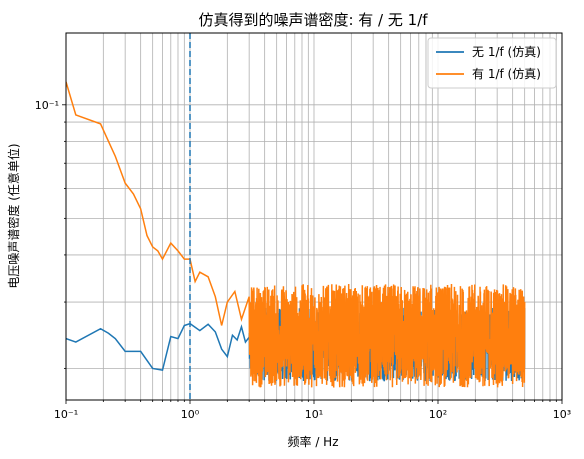 This screenshot has width=584, height=459. I want to click on legend-box, so click(492, 63).